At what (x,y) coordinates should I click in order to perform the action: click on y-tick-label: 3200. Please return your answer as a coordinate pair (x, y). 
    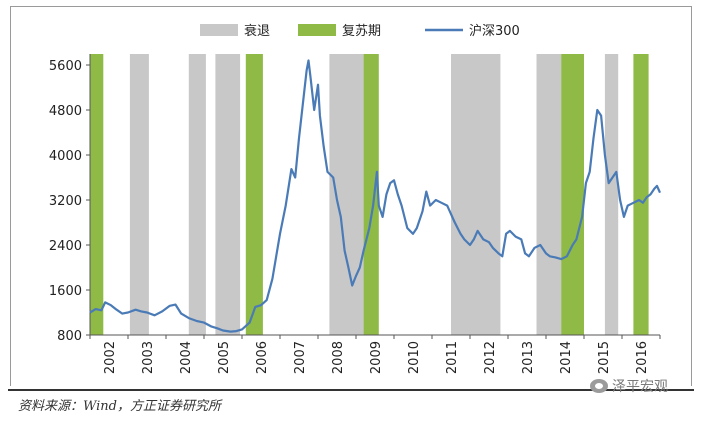
    Looking at the image, I should click on (65, 201).